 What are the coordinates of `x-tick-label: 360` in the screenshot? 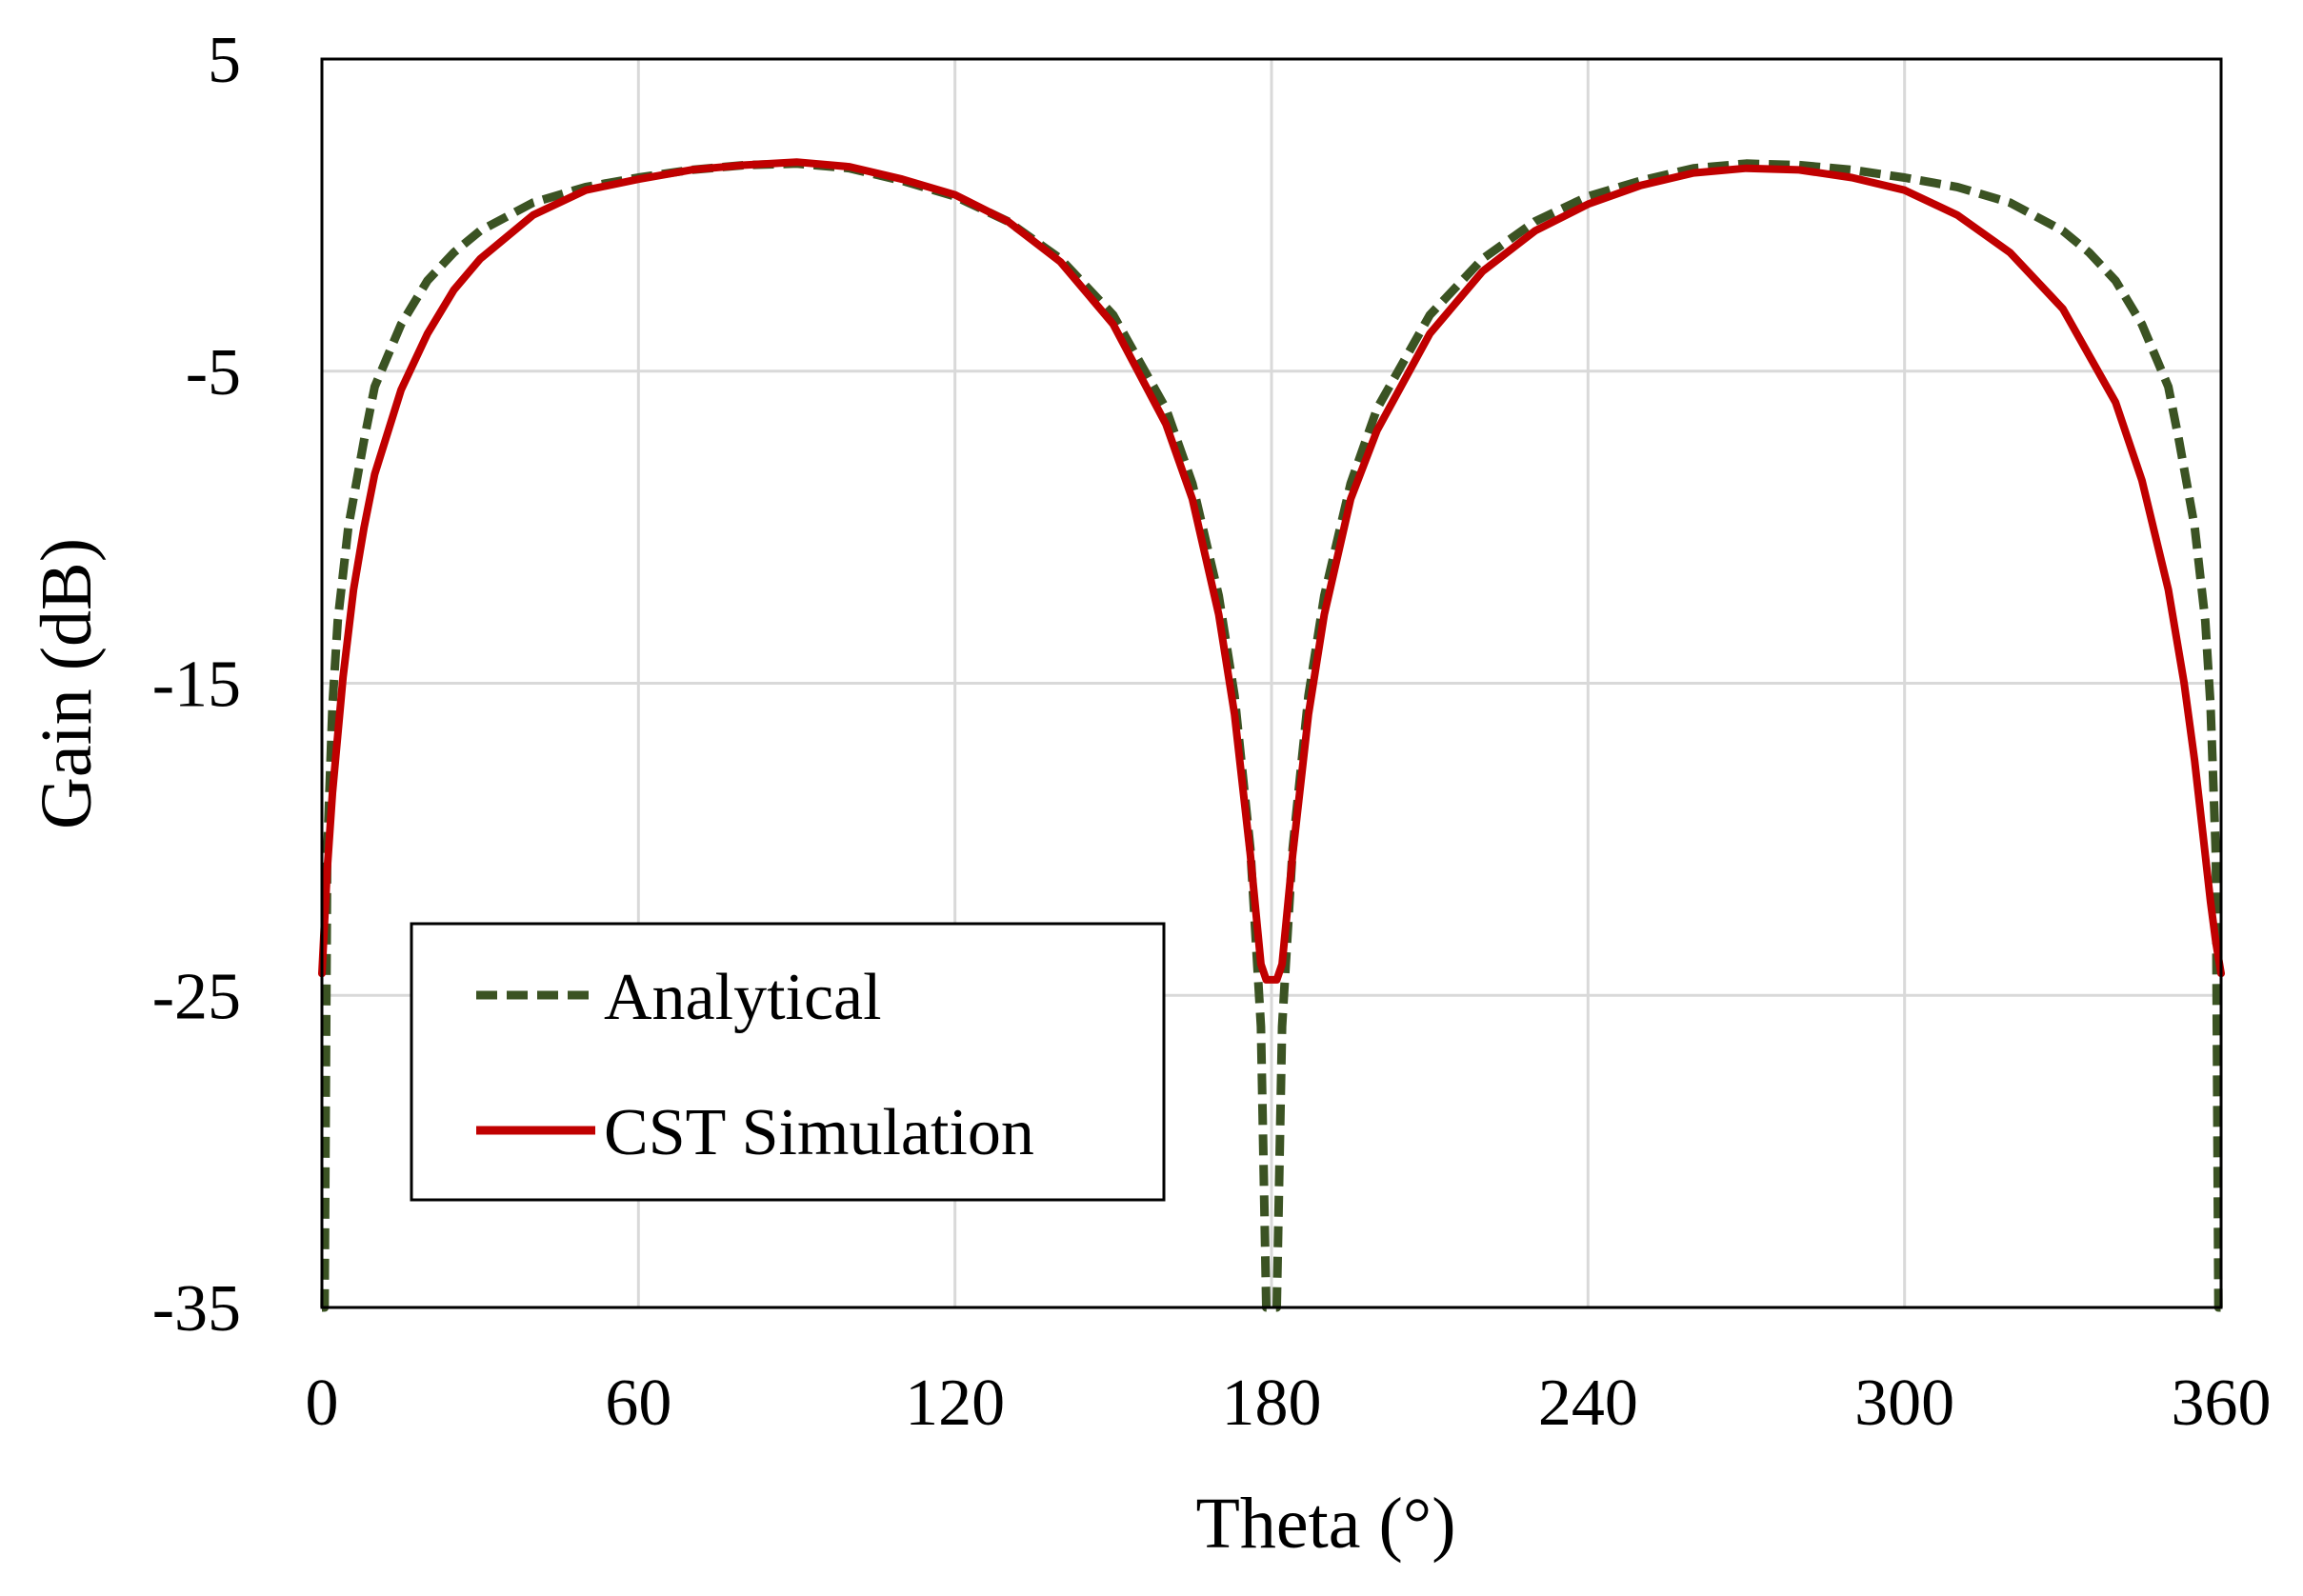 It's located at (2222, 1403).